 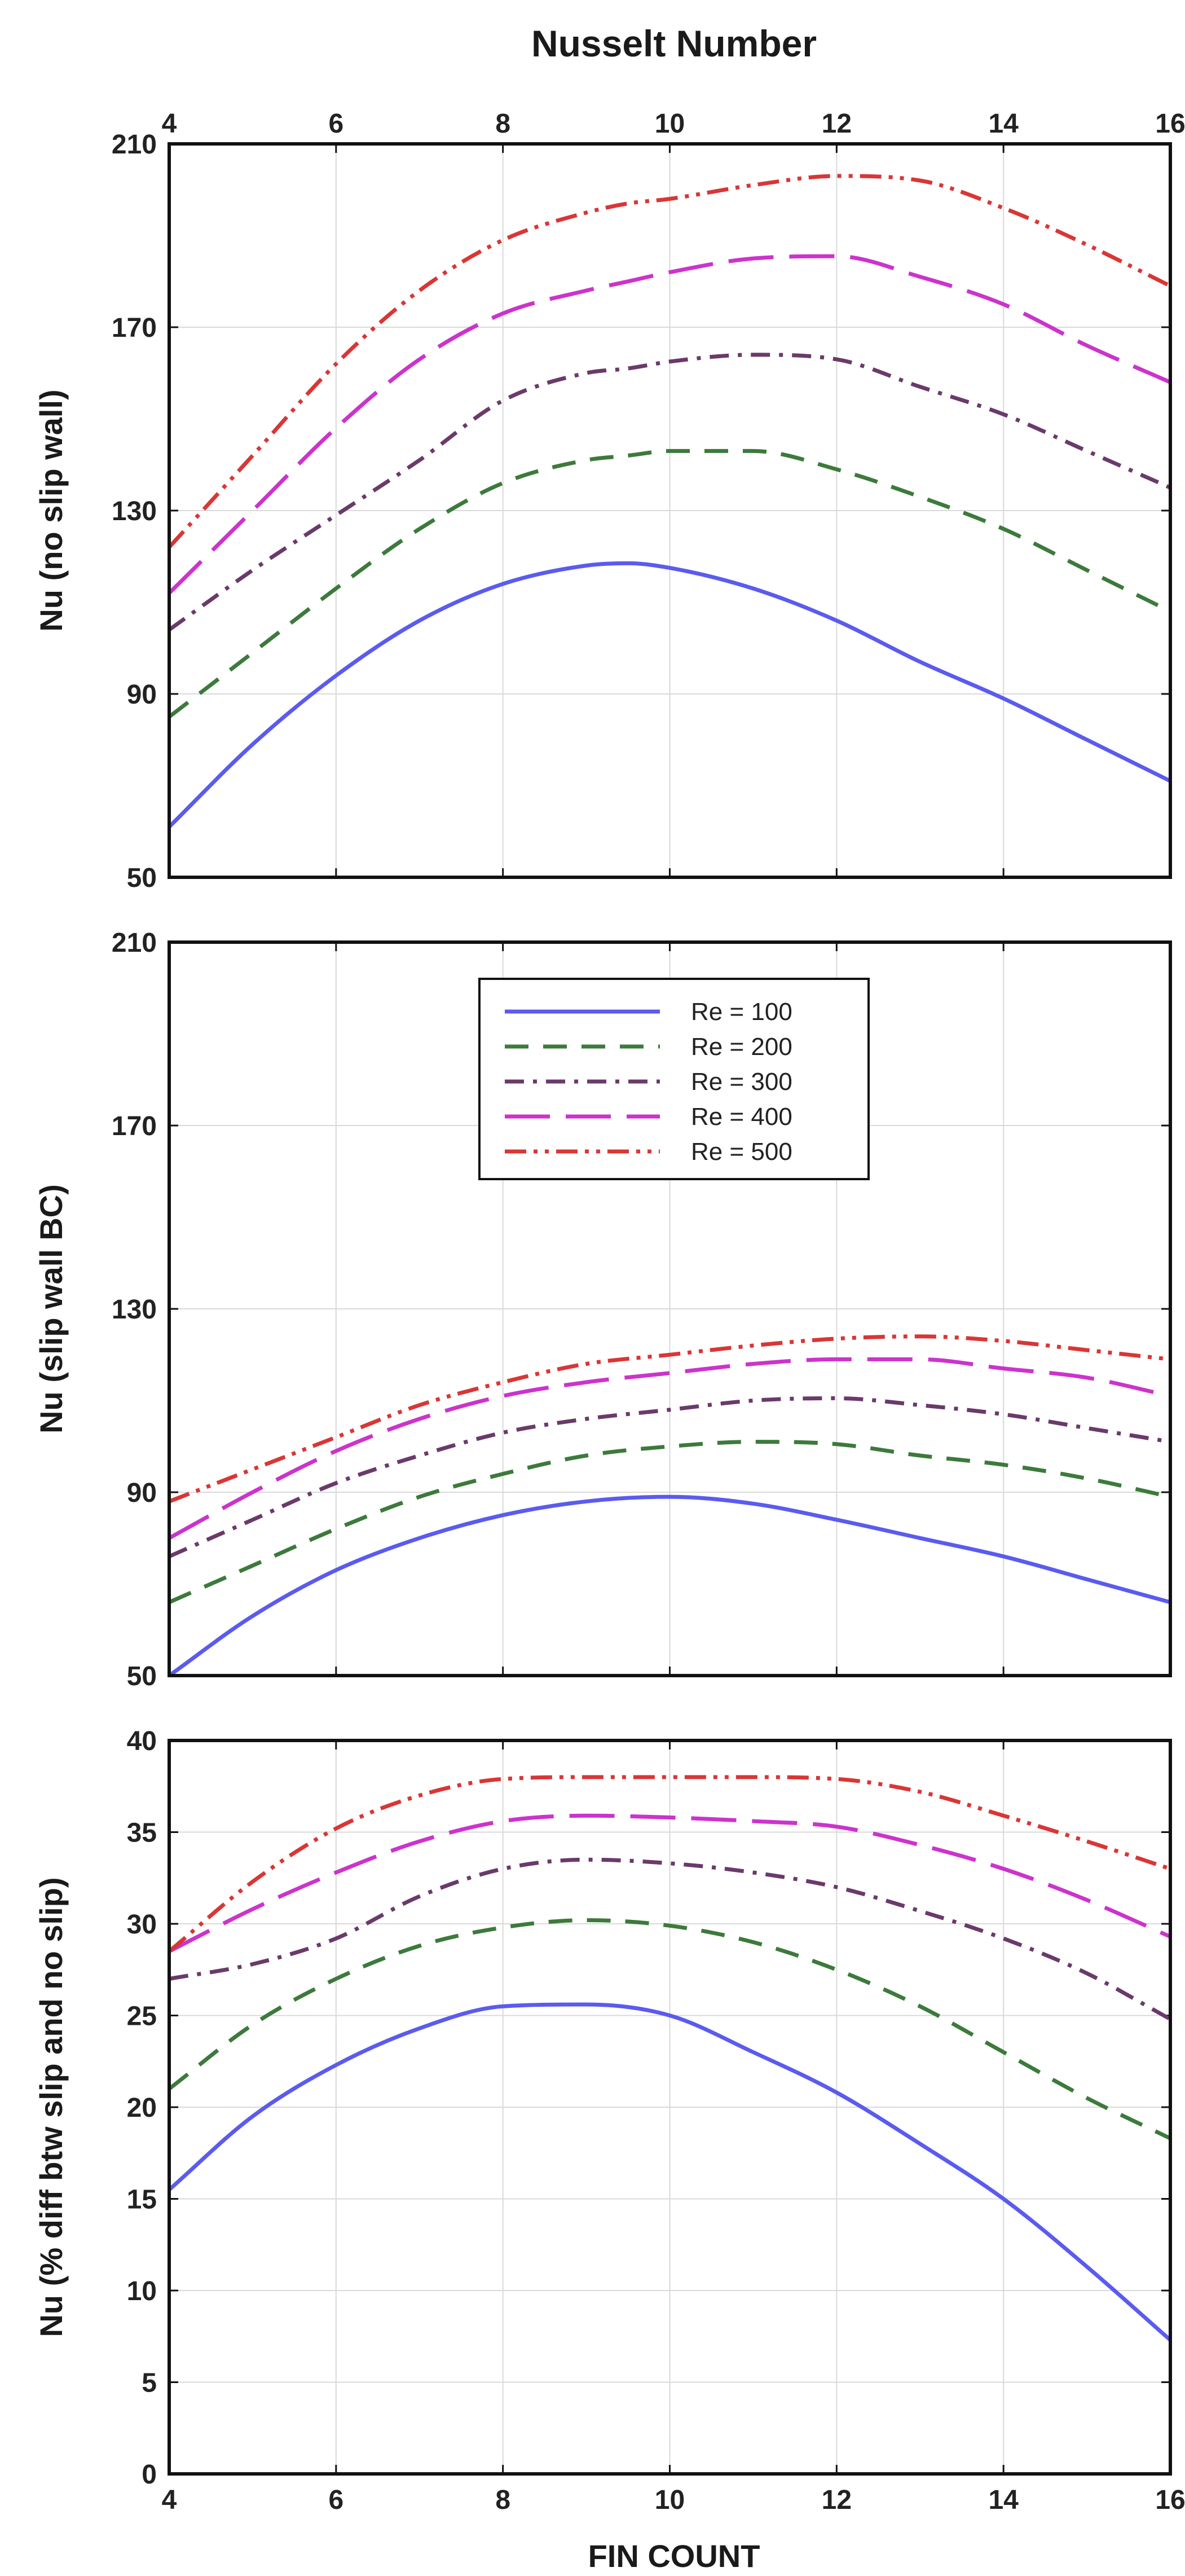 What do you see at coordinates (674, 2556) in the screenshot?
I see `x-axis-label: FIN COUNT` at bounding box center [674, 2556].